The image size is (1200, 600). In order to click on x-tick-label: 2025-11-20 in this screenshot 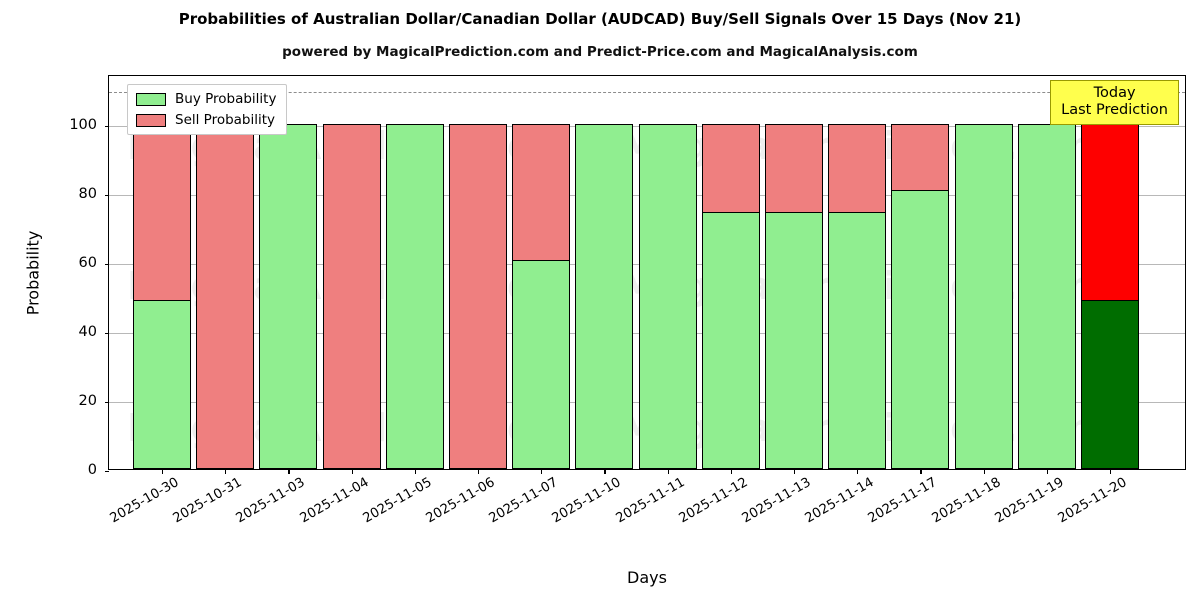, I will do `click(1092, 501)`.